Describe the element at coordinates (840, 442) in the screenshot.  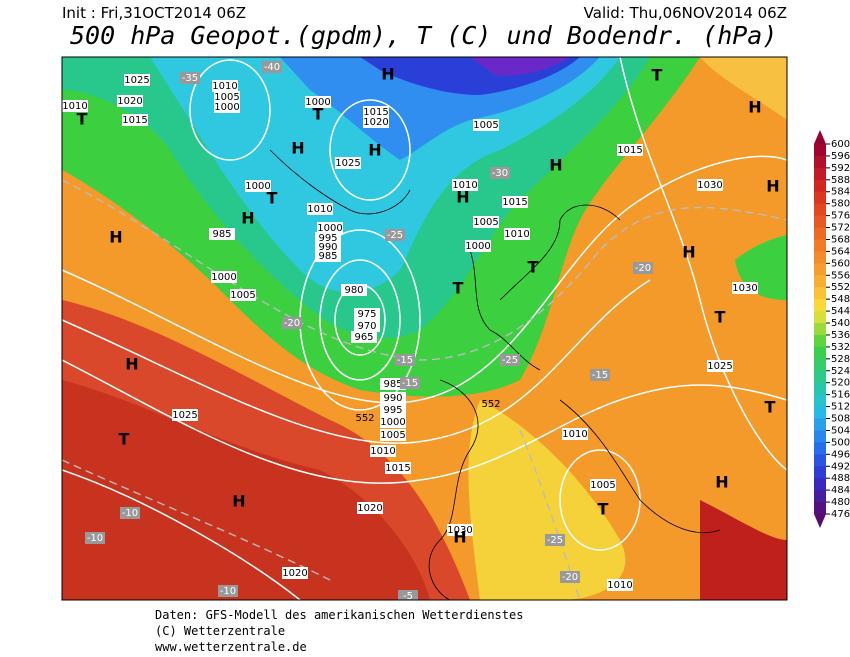
I see `colorbar-label: 500` at that location.